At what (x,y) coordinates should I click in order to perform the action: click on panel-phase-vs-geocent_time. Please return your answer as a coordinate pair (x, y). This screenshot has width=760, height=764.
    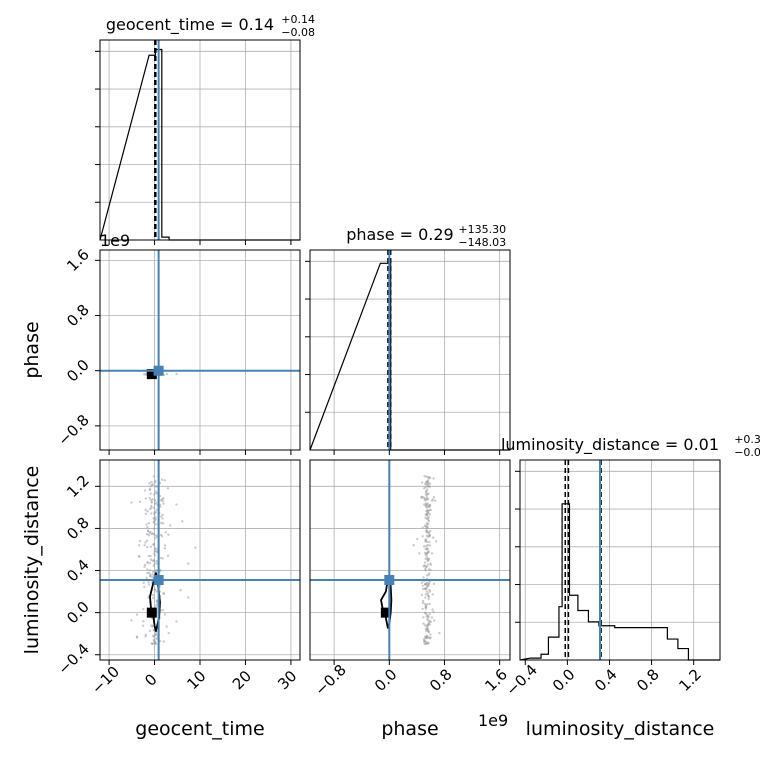
    Looking at the image, I should click on (198, 352).